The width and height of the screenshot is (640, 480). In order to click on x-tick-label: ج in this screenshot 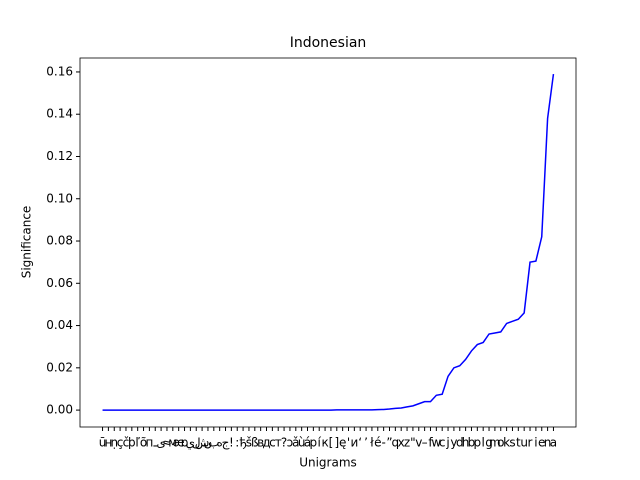, I will do `click(226, 443)`.